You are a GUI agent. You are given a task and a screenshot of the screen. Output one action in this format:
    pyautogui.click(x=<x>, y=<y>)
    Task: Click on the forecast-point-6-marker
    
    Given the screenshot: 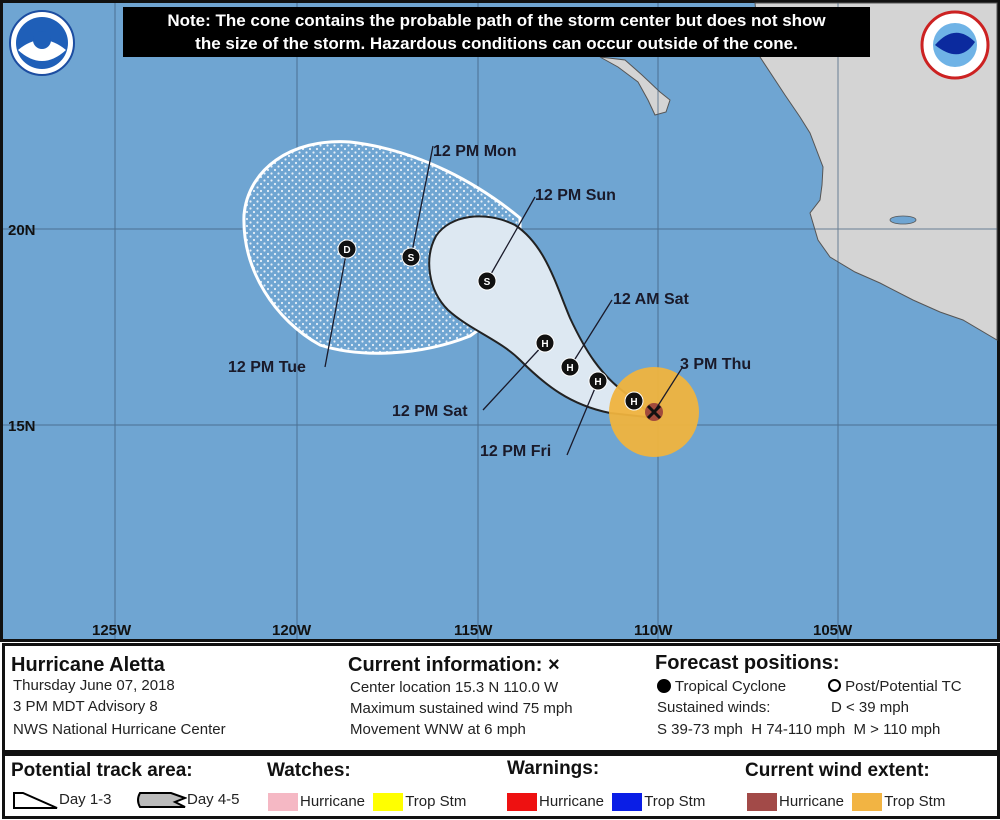 What is the action you would take?
    pyautogui.click(x=347, y=249)
    